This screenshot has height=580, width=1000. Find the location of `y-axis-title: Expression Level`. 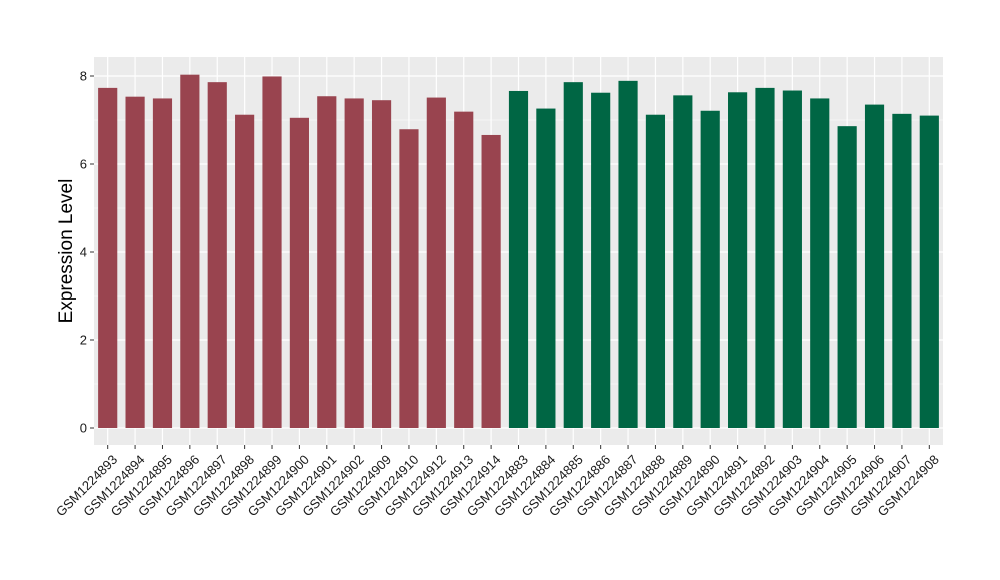

y-axis-title: Expression Level is located at coordinates (66, 251).